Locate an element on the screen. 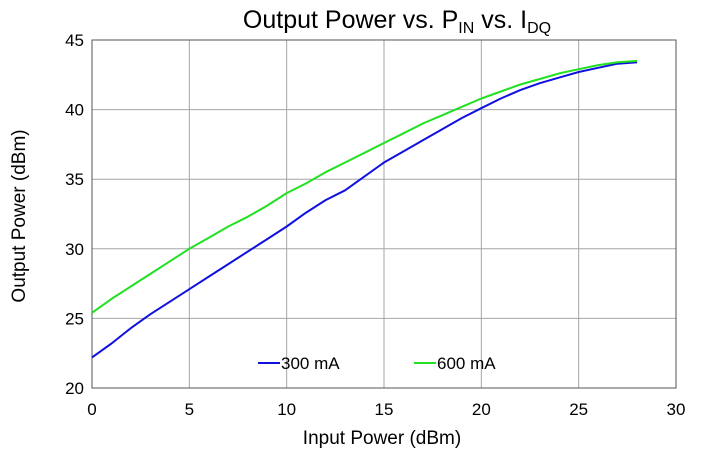 This screenshot has height=450, width=702. chart-title: Output Power vs. PIN vs. IDQ is located at coordinates (397, 21).